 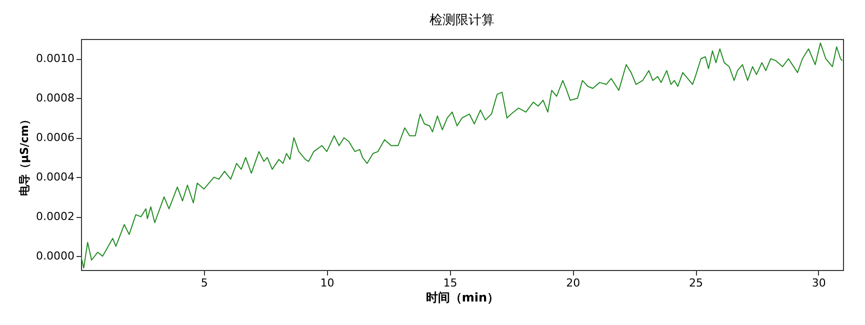 I want to click on y-tick-label: 0.0002, so click(x=55, y=217).